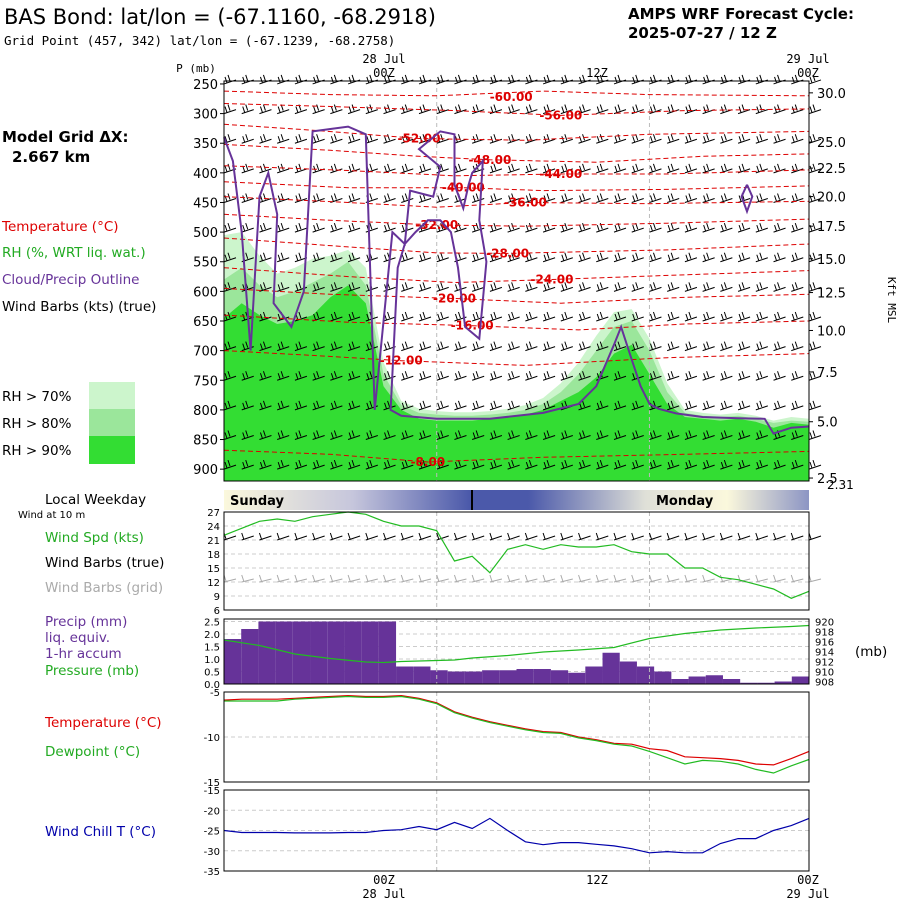  What do you see at coordinates (824, 643) in the screenshot?
I see `pressure-tick-label: 916` at bounding box center [824, 643].